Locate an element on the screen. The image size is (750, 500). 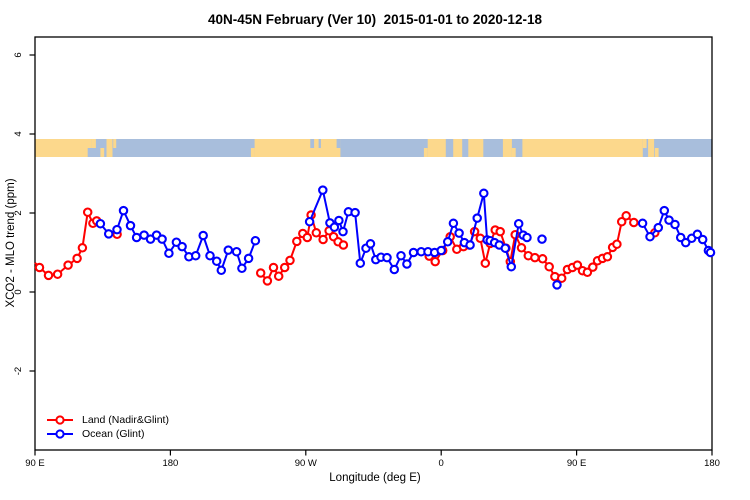
x-tick-label: 0 is located at coordinates (441, 463).